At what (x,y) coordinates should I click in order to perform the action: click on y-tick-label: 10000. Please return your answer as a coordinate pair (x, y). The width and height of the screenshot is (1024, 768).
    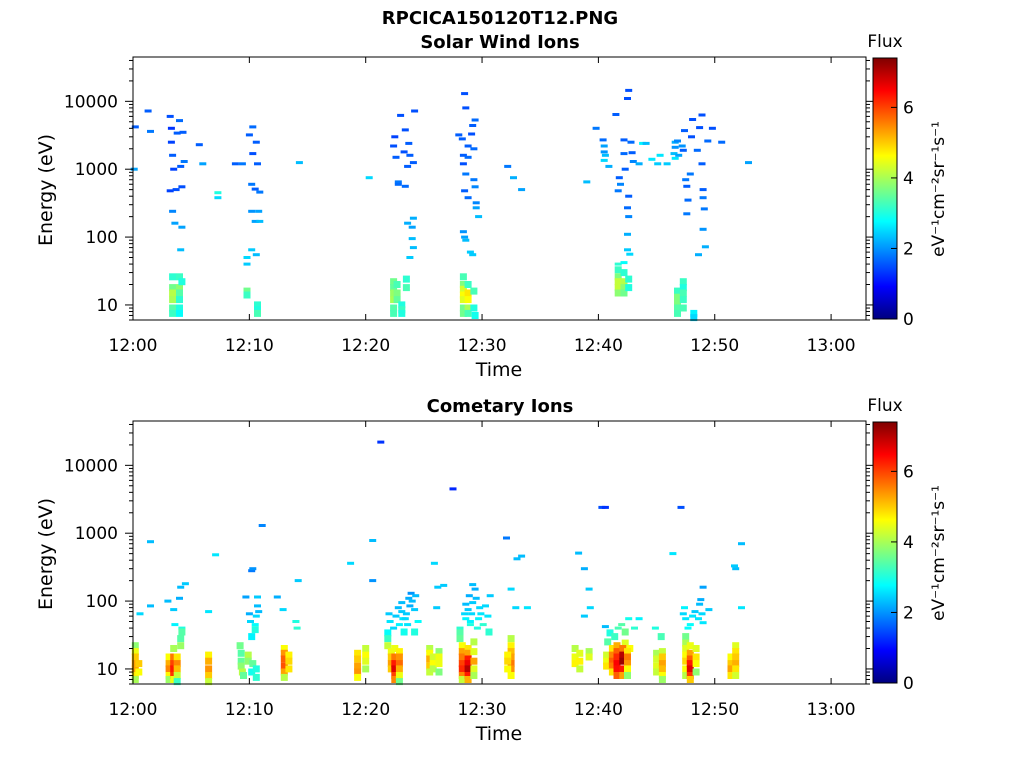
    Looking at the image, I should click on (91, 466).